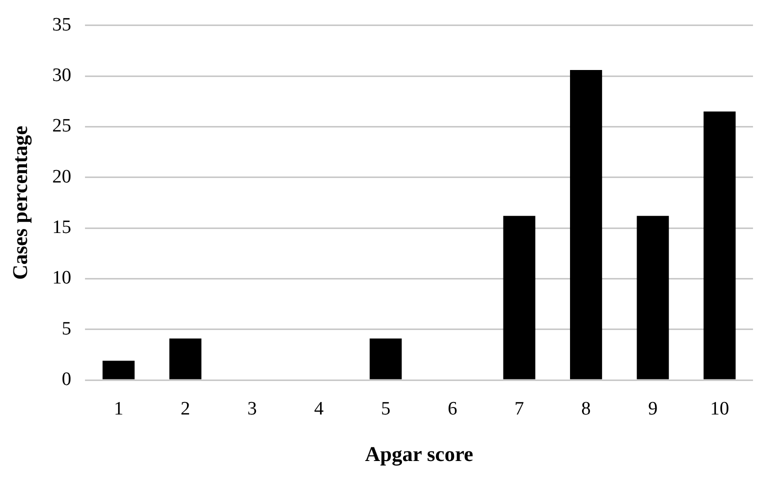  I want to click on x-tick-label: 1, so click(119, 409).